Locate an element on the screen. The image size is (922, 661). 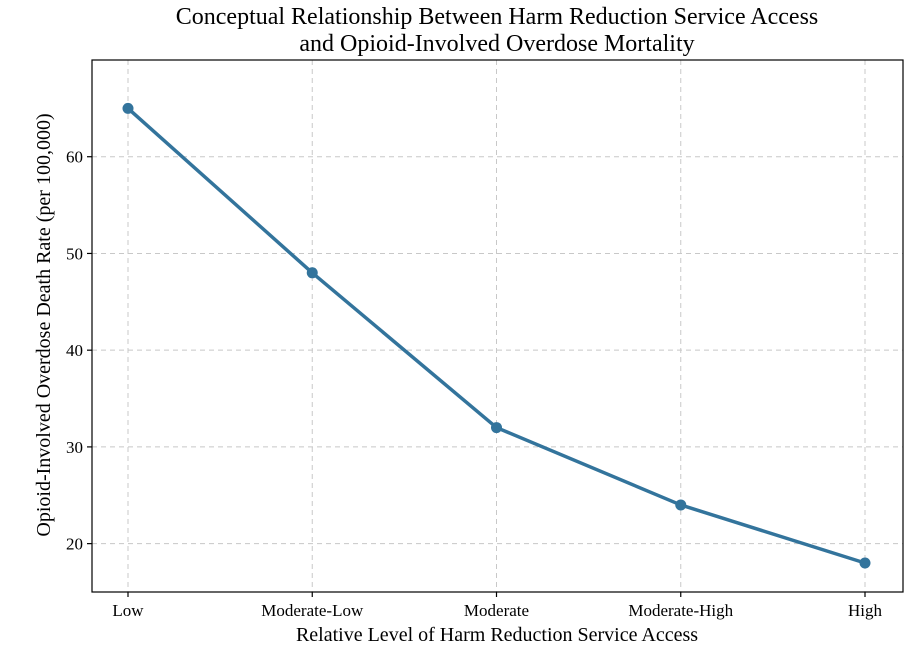
x-tick-label: Low is located at coordinates (128, 610).